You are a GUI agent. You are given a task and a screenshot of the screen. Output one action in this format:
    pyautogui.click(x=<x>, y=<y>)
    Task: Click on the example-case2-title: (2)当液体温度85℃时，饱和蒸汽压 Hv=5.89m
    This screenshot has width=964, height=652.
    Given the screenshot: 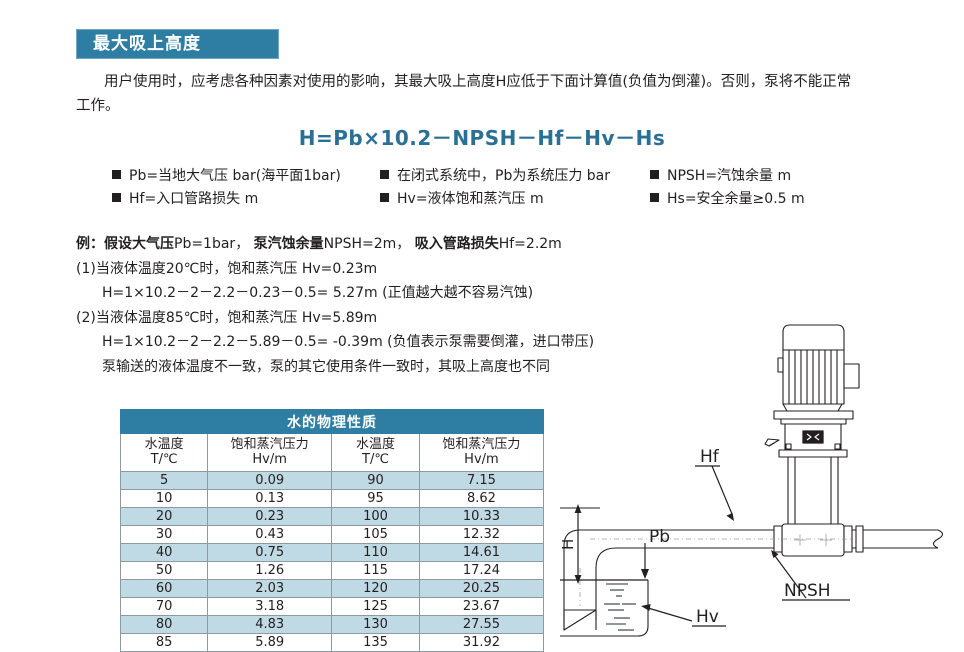 What is the action you would take?
    pyautogui.click(x=227, y=317)
    